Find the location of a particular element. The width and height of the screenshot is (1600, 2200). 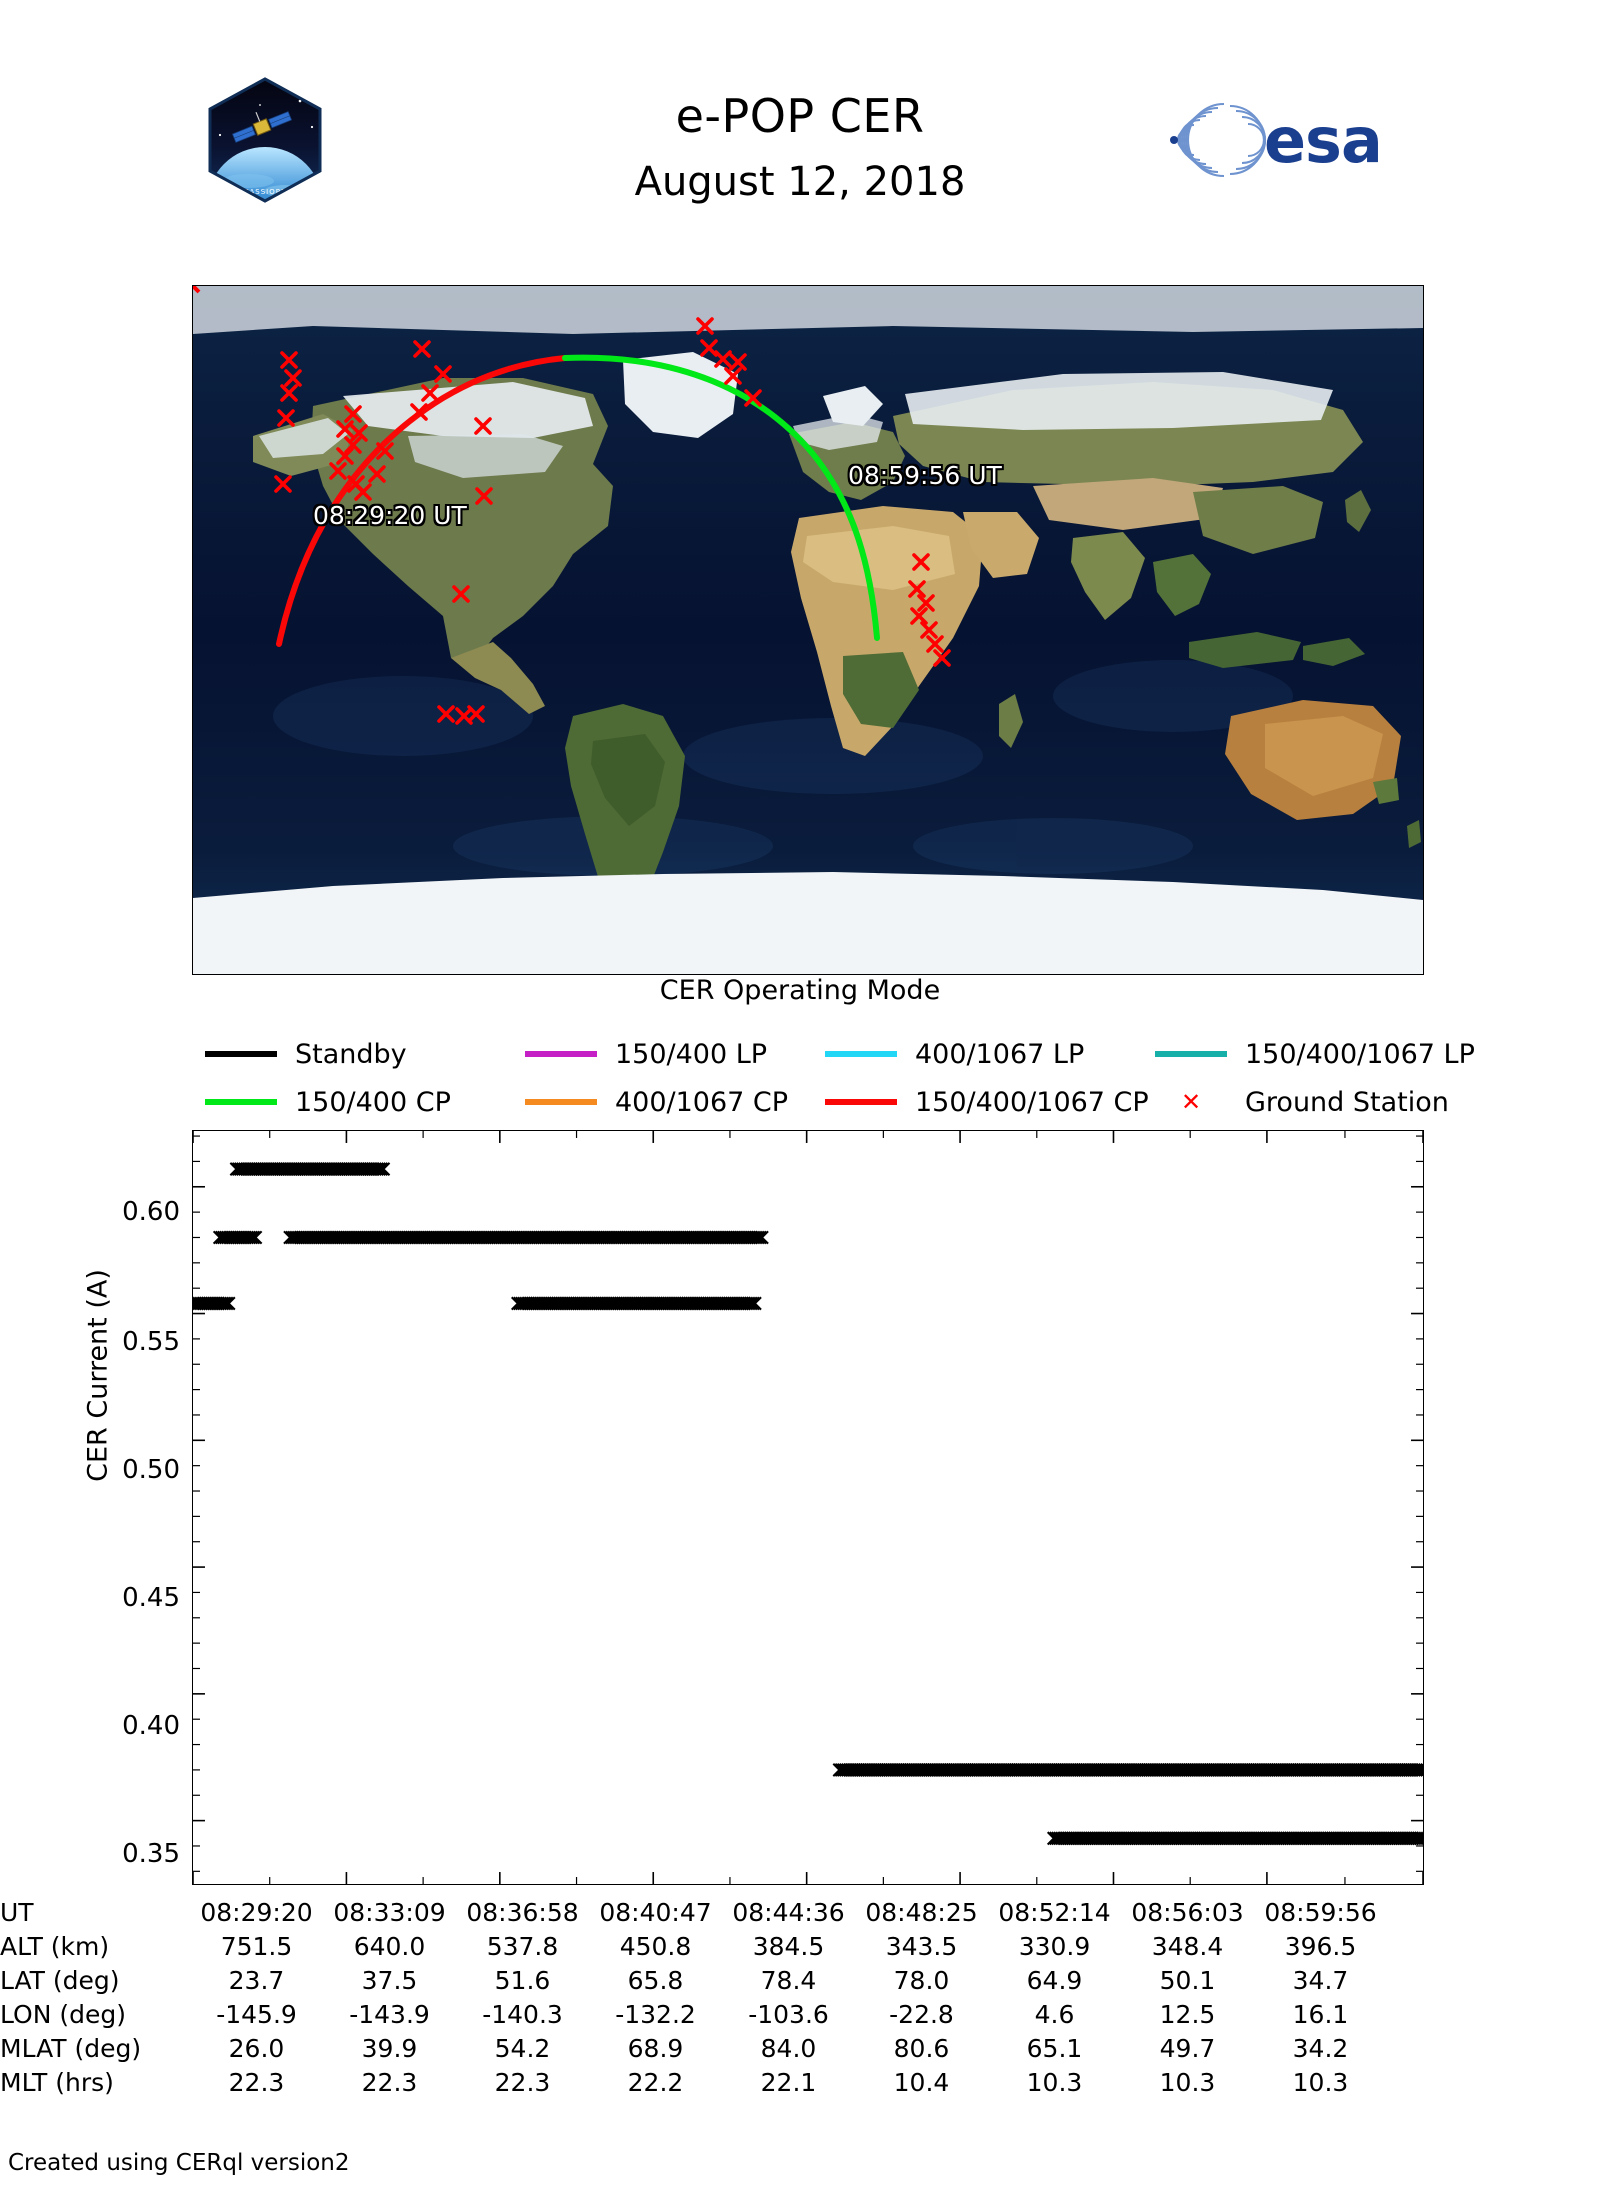

svg-text: esa is located at coordinates (1323, 140).